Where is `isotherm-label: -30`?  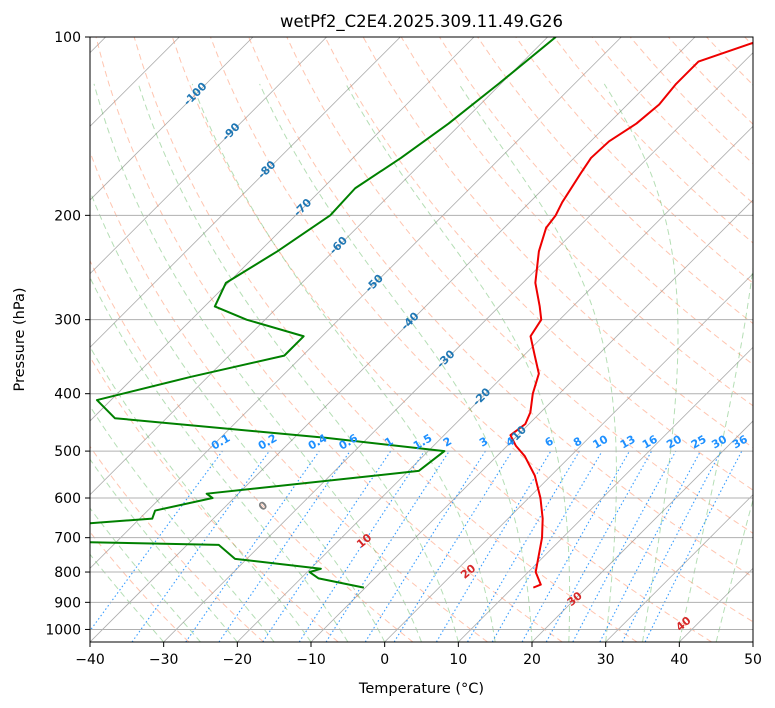 isotherm-label: -30 is located at coordinates (445, 358).